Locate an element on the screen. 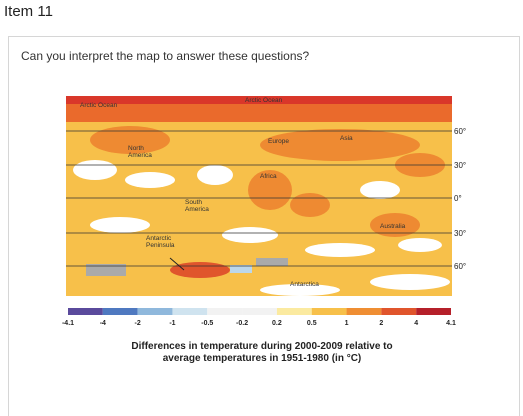  latitude-label: 0° is located at coordinates (458, 198).